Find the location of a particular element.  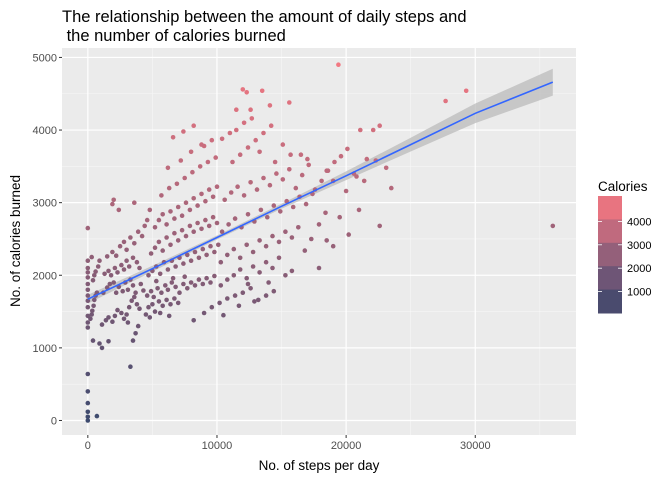

y-tick-label: 0 is located at coordinates (54, 421).